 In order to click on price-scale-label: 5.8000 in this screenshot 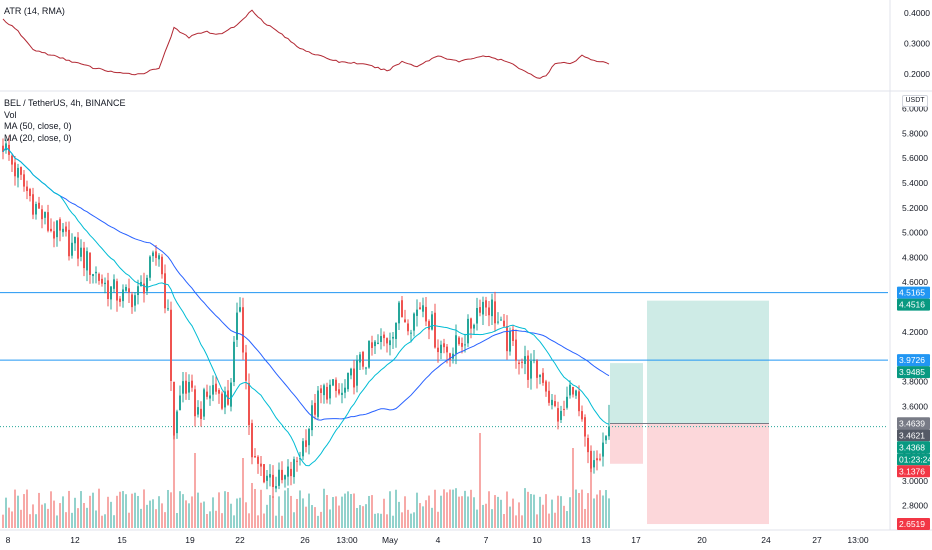, I will do `click(915, 133)`.